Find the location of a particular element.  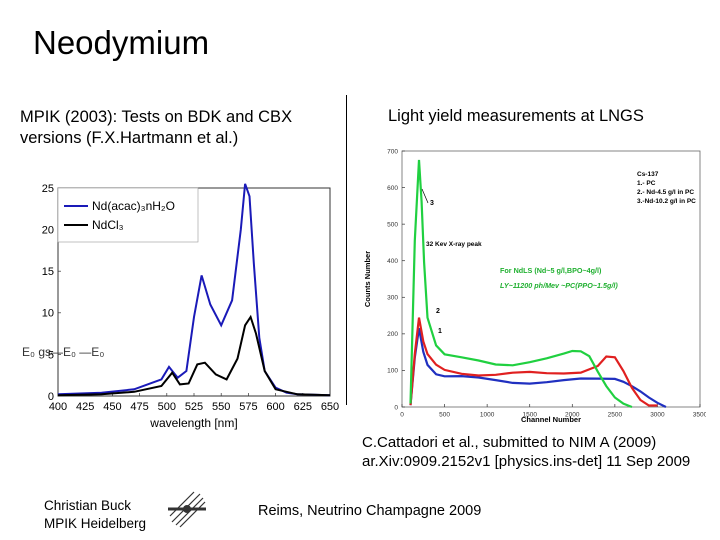

y-axis-label: Counts Number is located at coordinates (367, 279).